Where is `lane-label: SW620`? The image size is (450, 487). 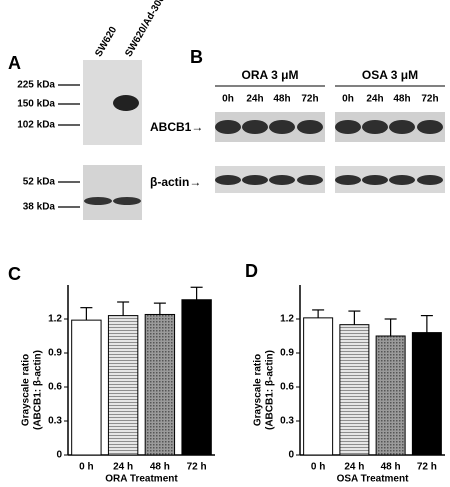 lane-label: SW620 is located at coordinates (106, 42).